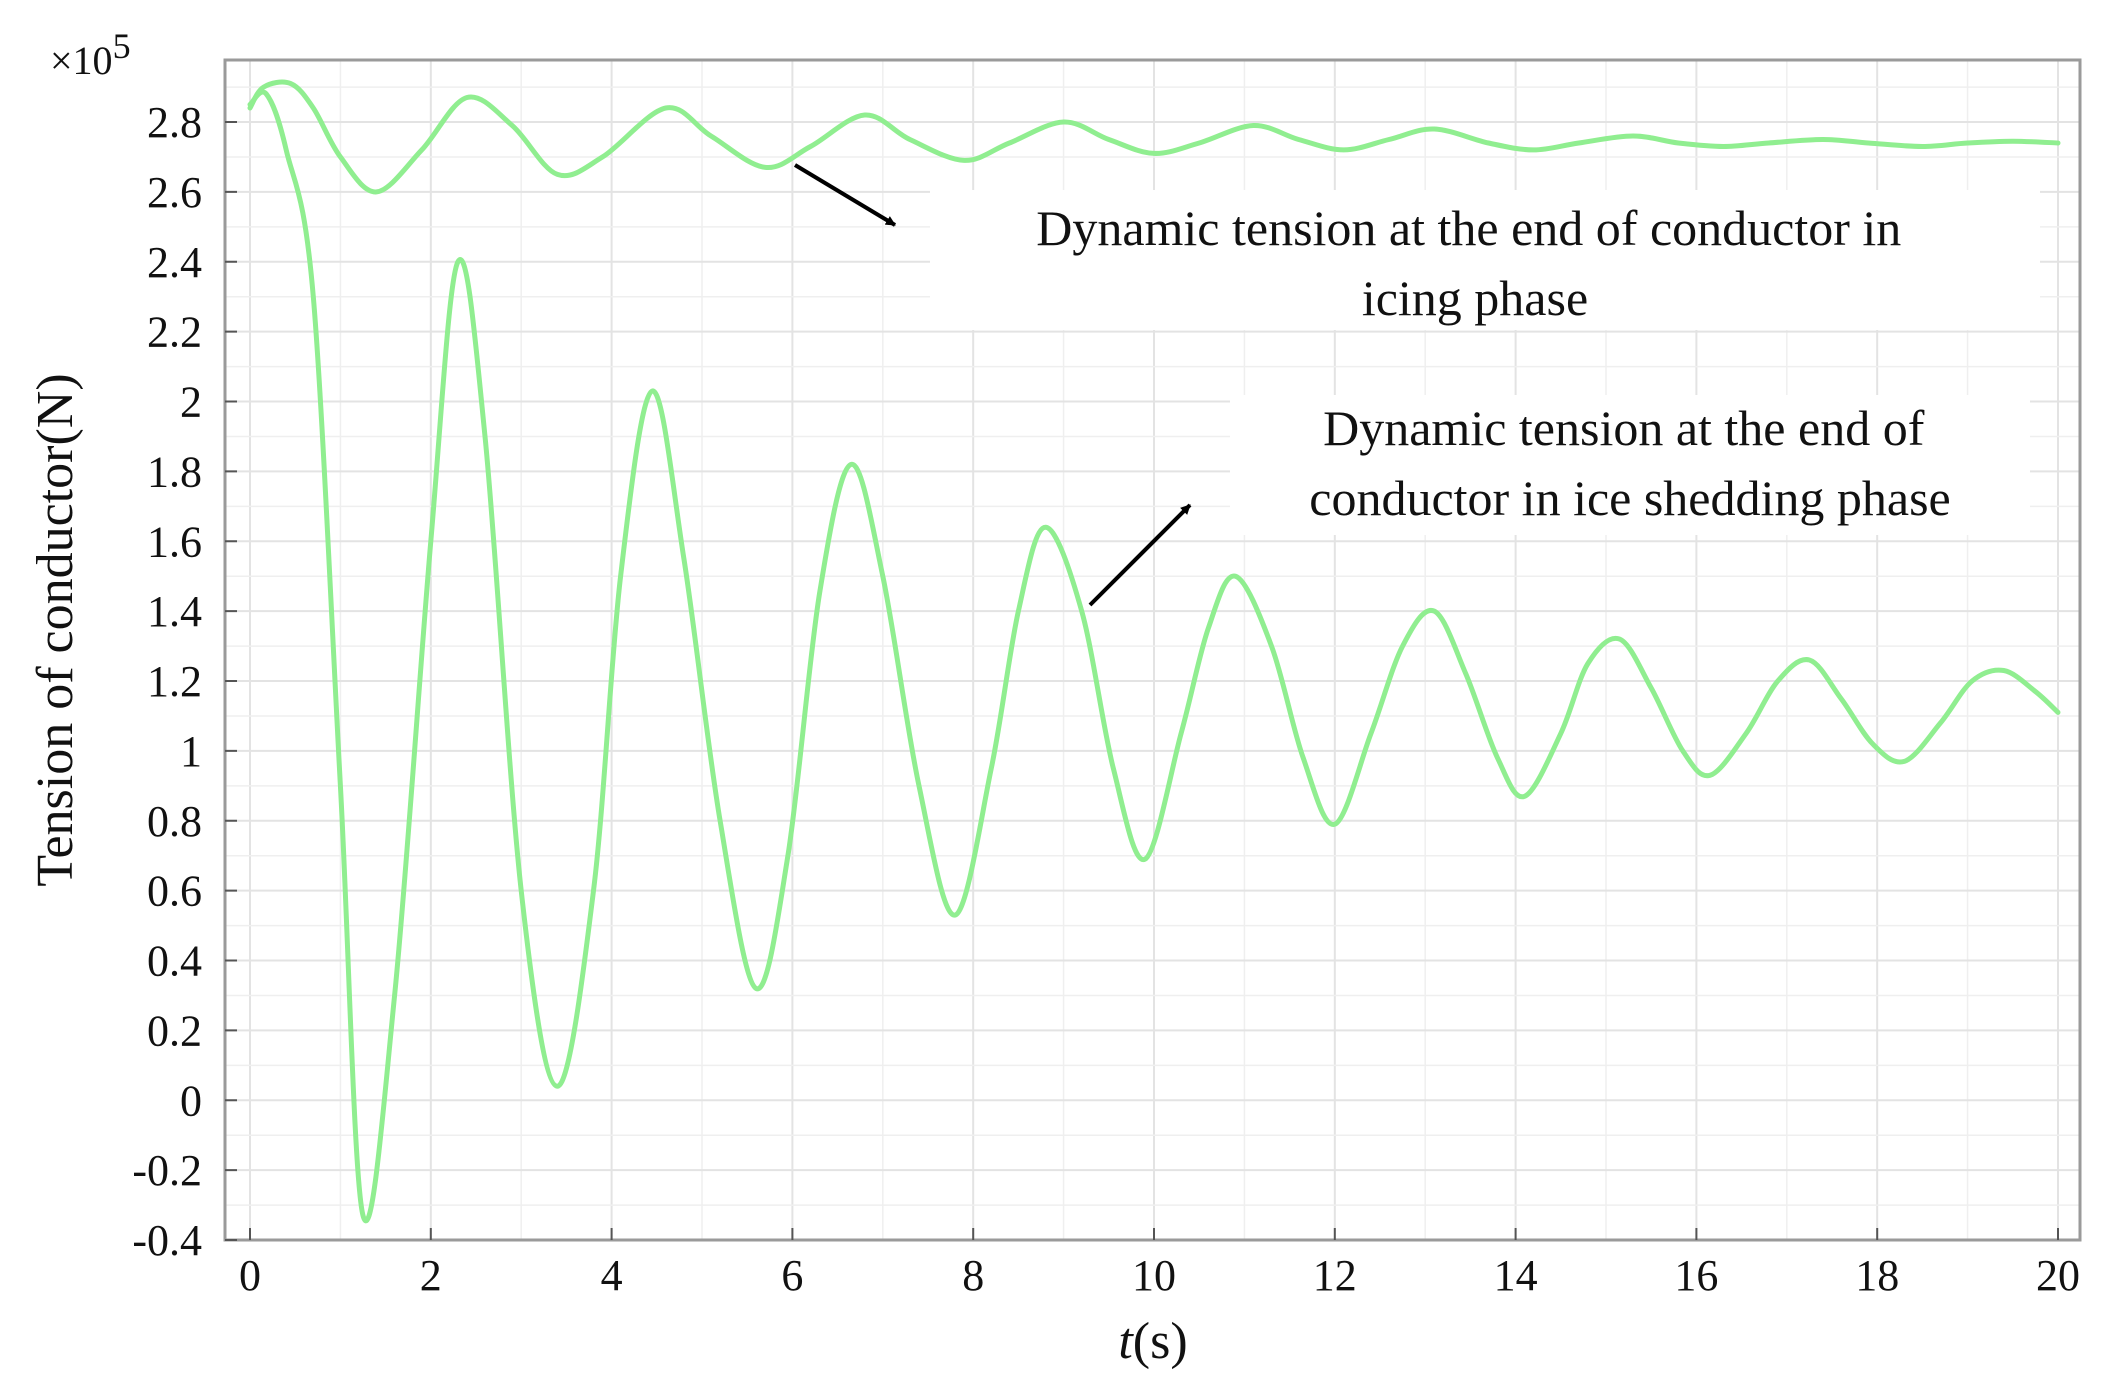 The height and width of the screenshot is (1393, 2111). I want to click on x-tick-label-5: 10, so click(1154, 1275).